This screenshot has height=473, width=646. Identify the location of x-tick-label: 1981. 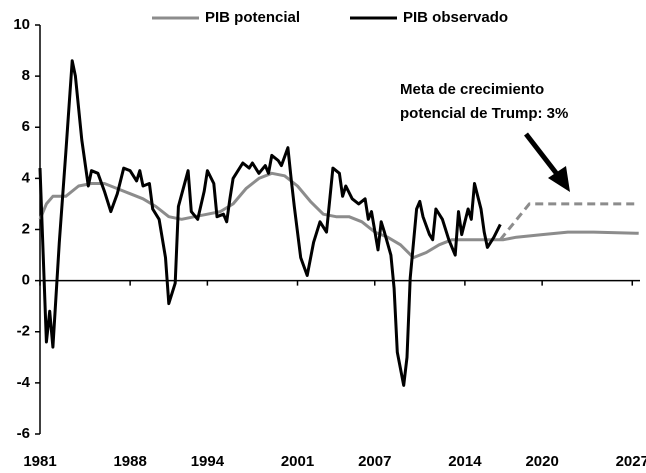
(39, 461).